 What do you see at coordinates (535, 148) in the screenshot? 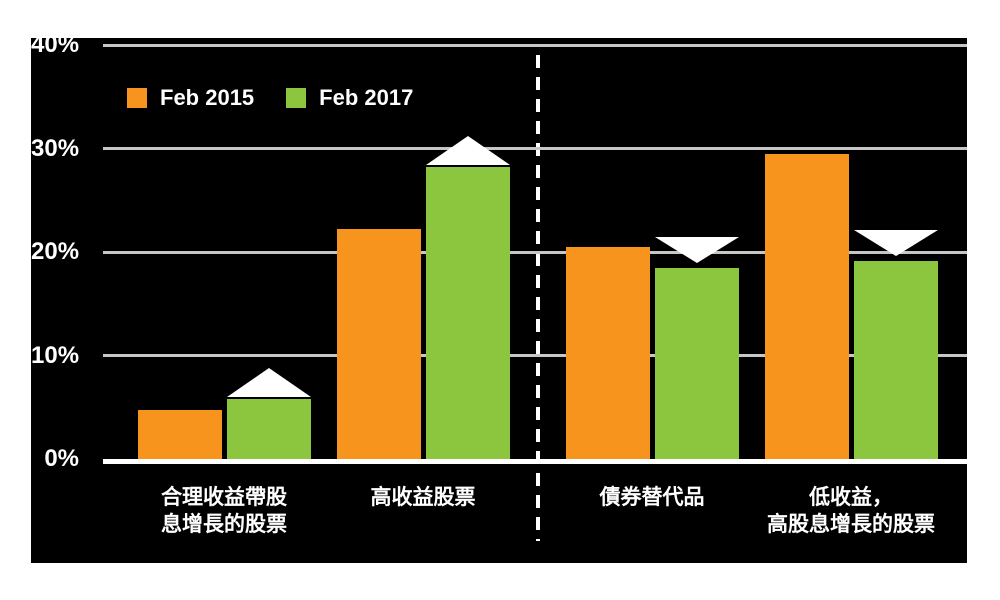
I see `y-gridline-30pct` at bounding box center [535, 148].